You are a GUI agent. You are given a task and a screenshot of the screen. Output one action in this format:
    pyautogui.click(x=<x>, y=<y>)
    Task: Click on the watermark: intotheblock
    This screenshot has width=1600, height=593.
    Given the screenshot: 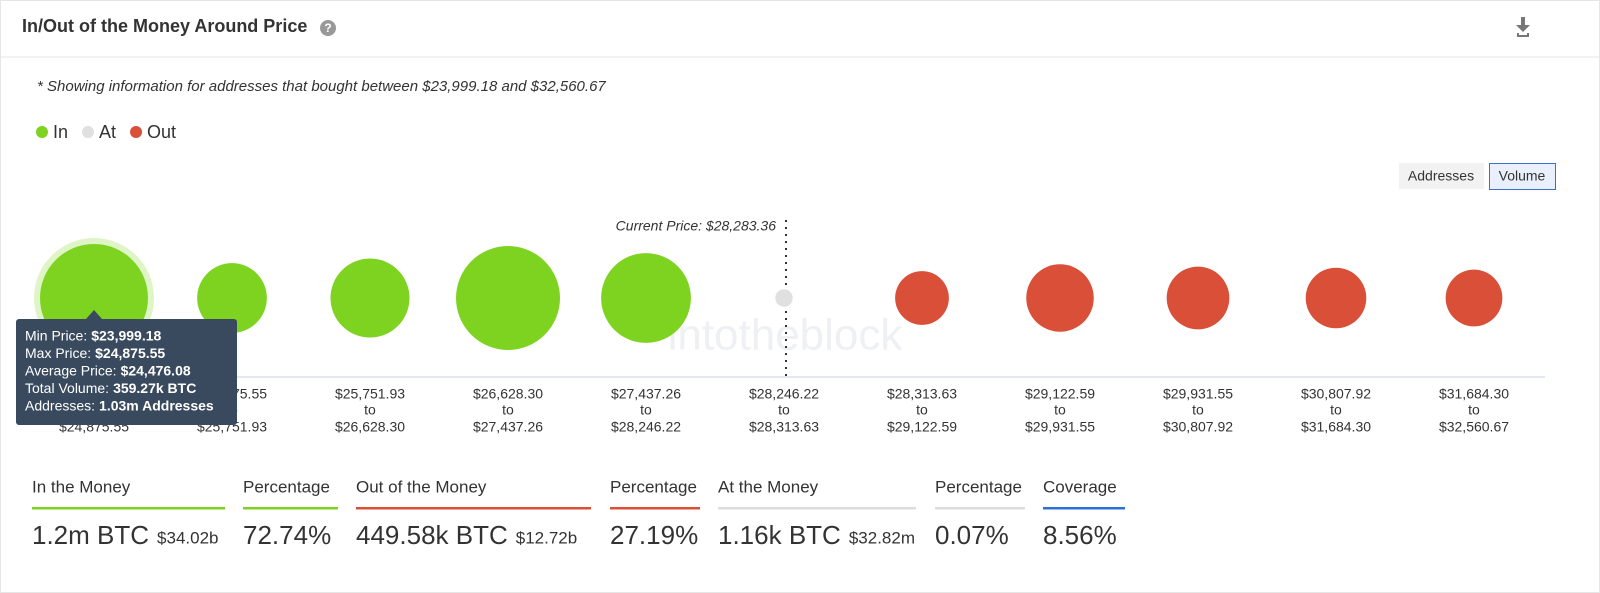 What is the action you would take?
    pyautogui.click(x=786, y=335)
    